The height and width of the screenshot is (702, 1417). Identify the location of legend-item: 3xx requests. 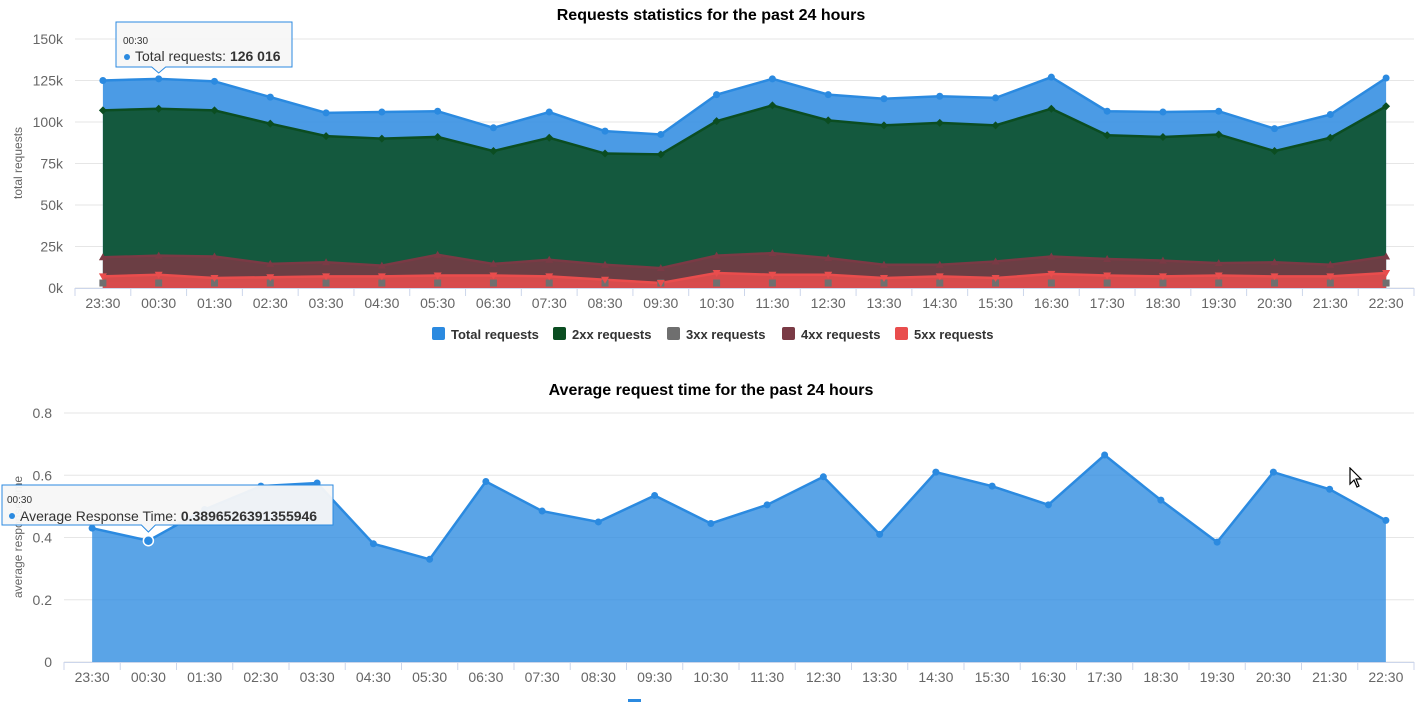
(716, 334).